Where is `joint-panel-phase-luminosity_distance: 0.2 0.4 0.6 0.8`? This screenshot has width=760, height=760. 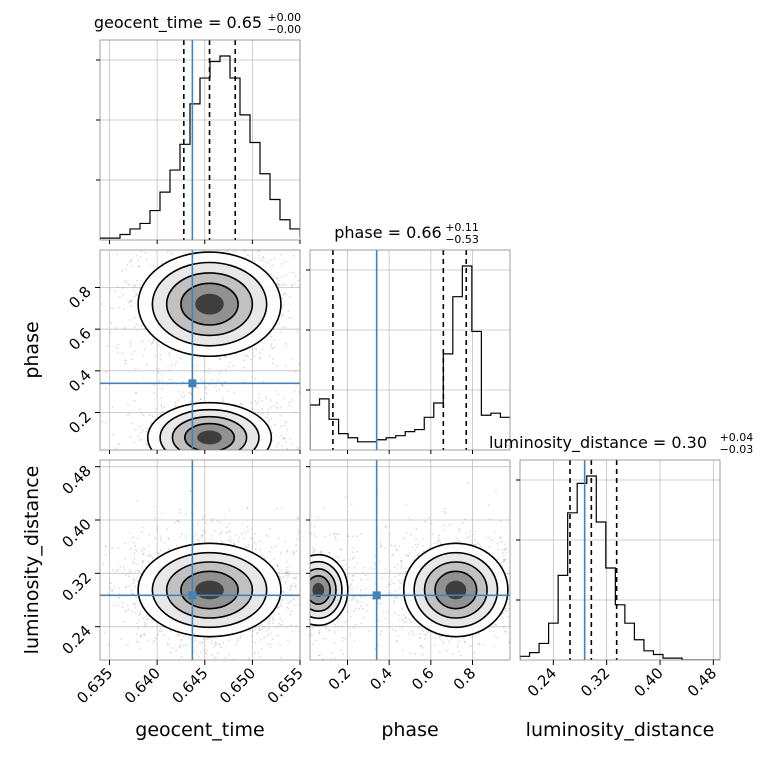
joint-panel-phase-luminosity_distance: 0.2 0.4 0.6 0.8 is located at coordinates (409, 576).